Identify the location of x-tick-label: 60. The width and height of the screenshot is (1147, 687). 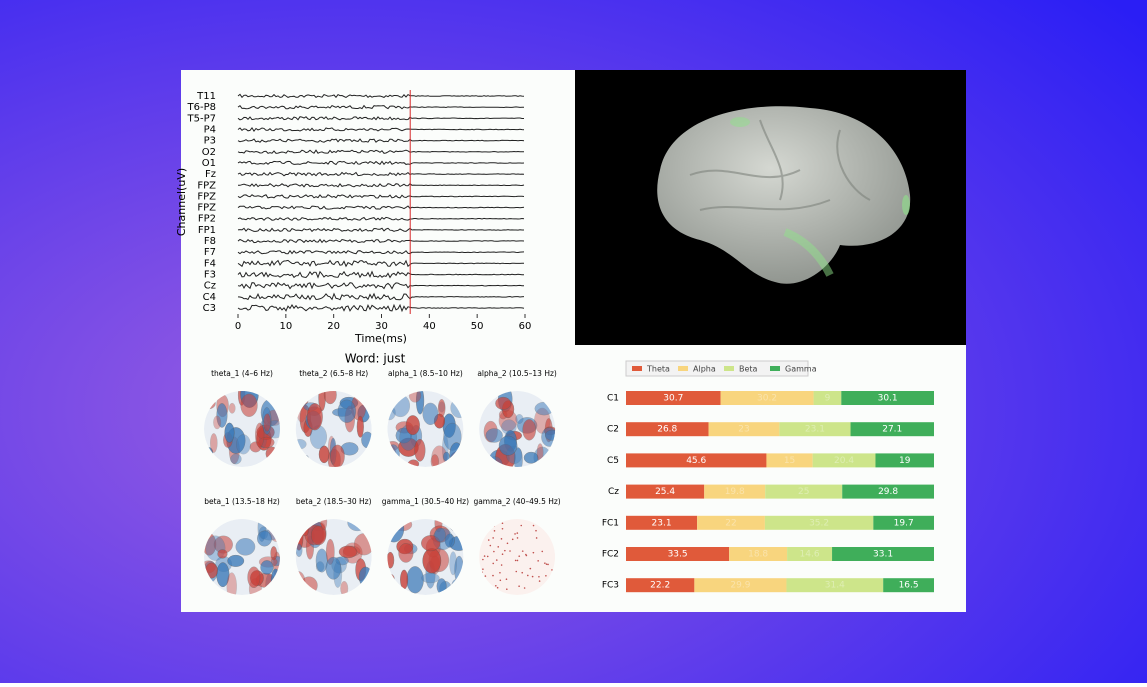
(525, 326).